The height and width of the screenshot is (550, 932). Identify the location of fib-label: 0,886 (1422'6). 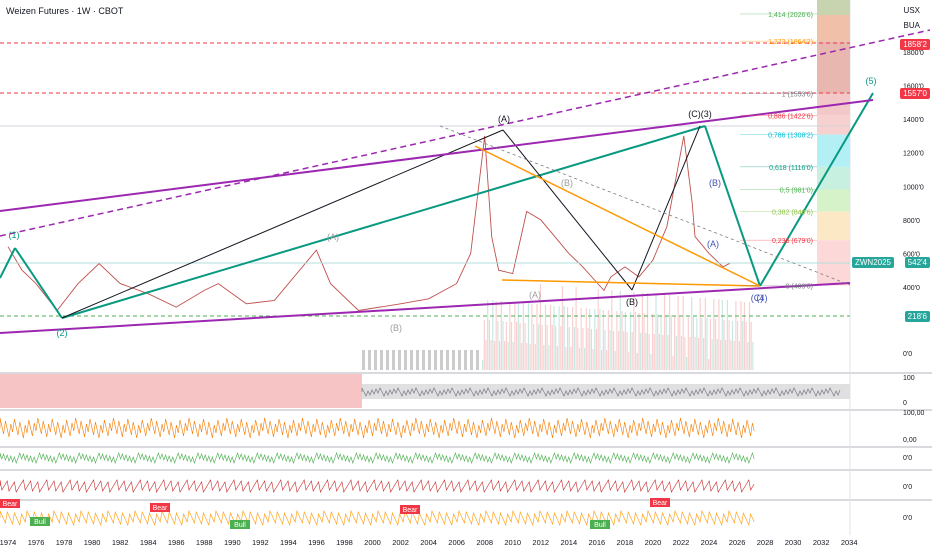
(790, 116).